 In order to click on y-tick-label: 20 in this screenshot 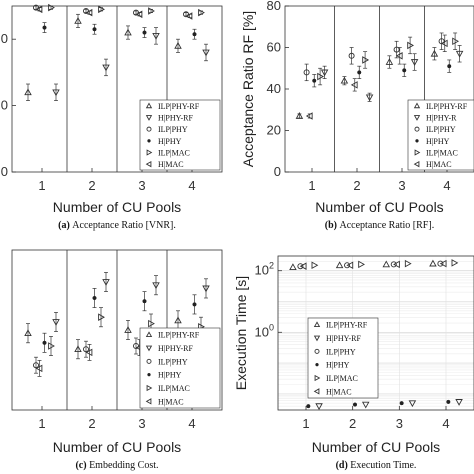, I will do `click(274, 130)`.